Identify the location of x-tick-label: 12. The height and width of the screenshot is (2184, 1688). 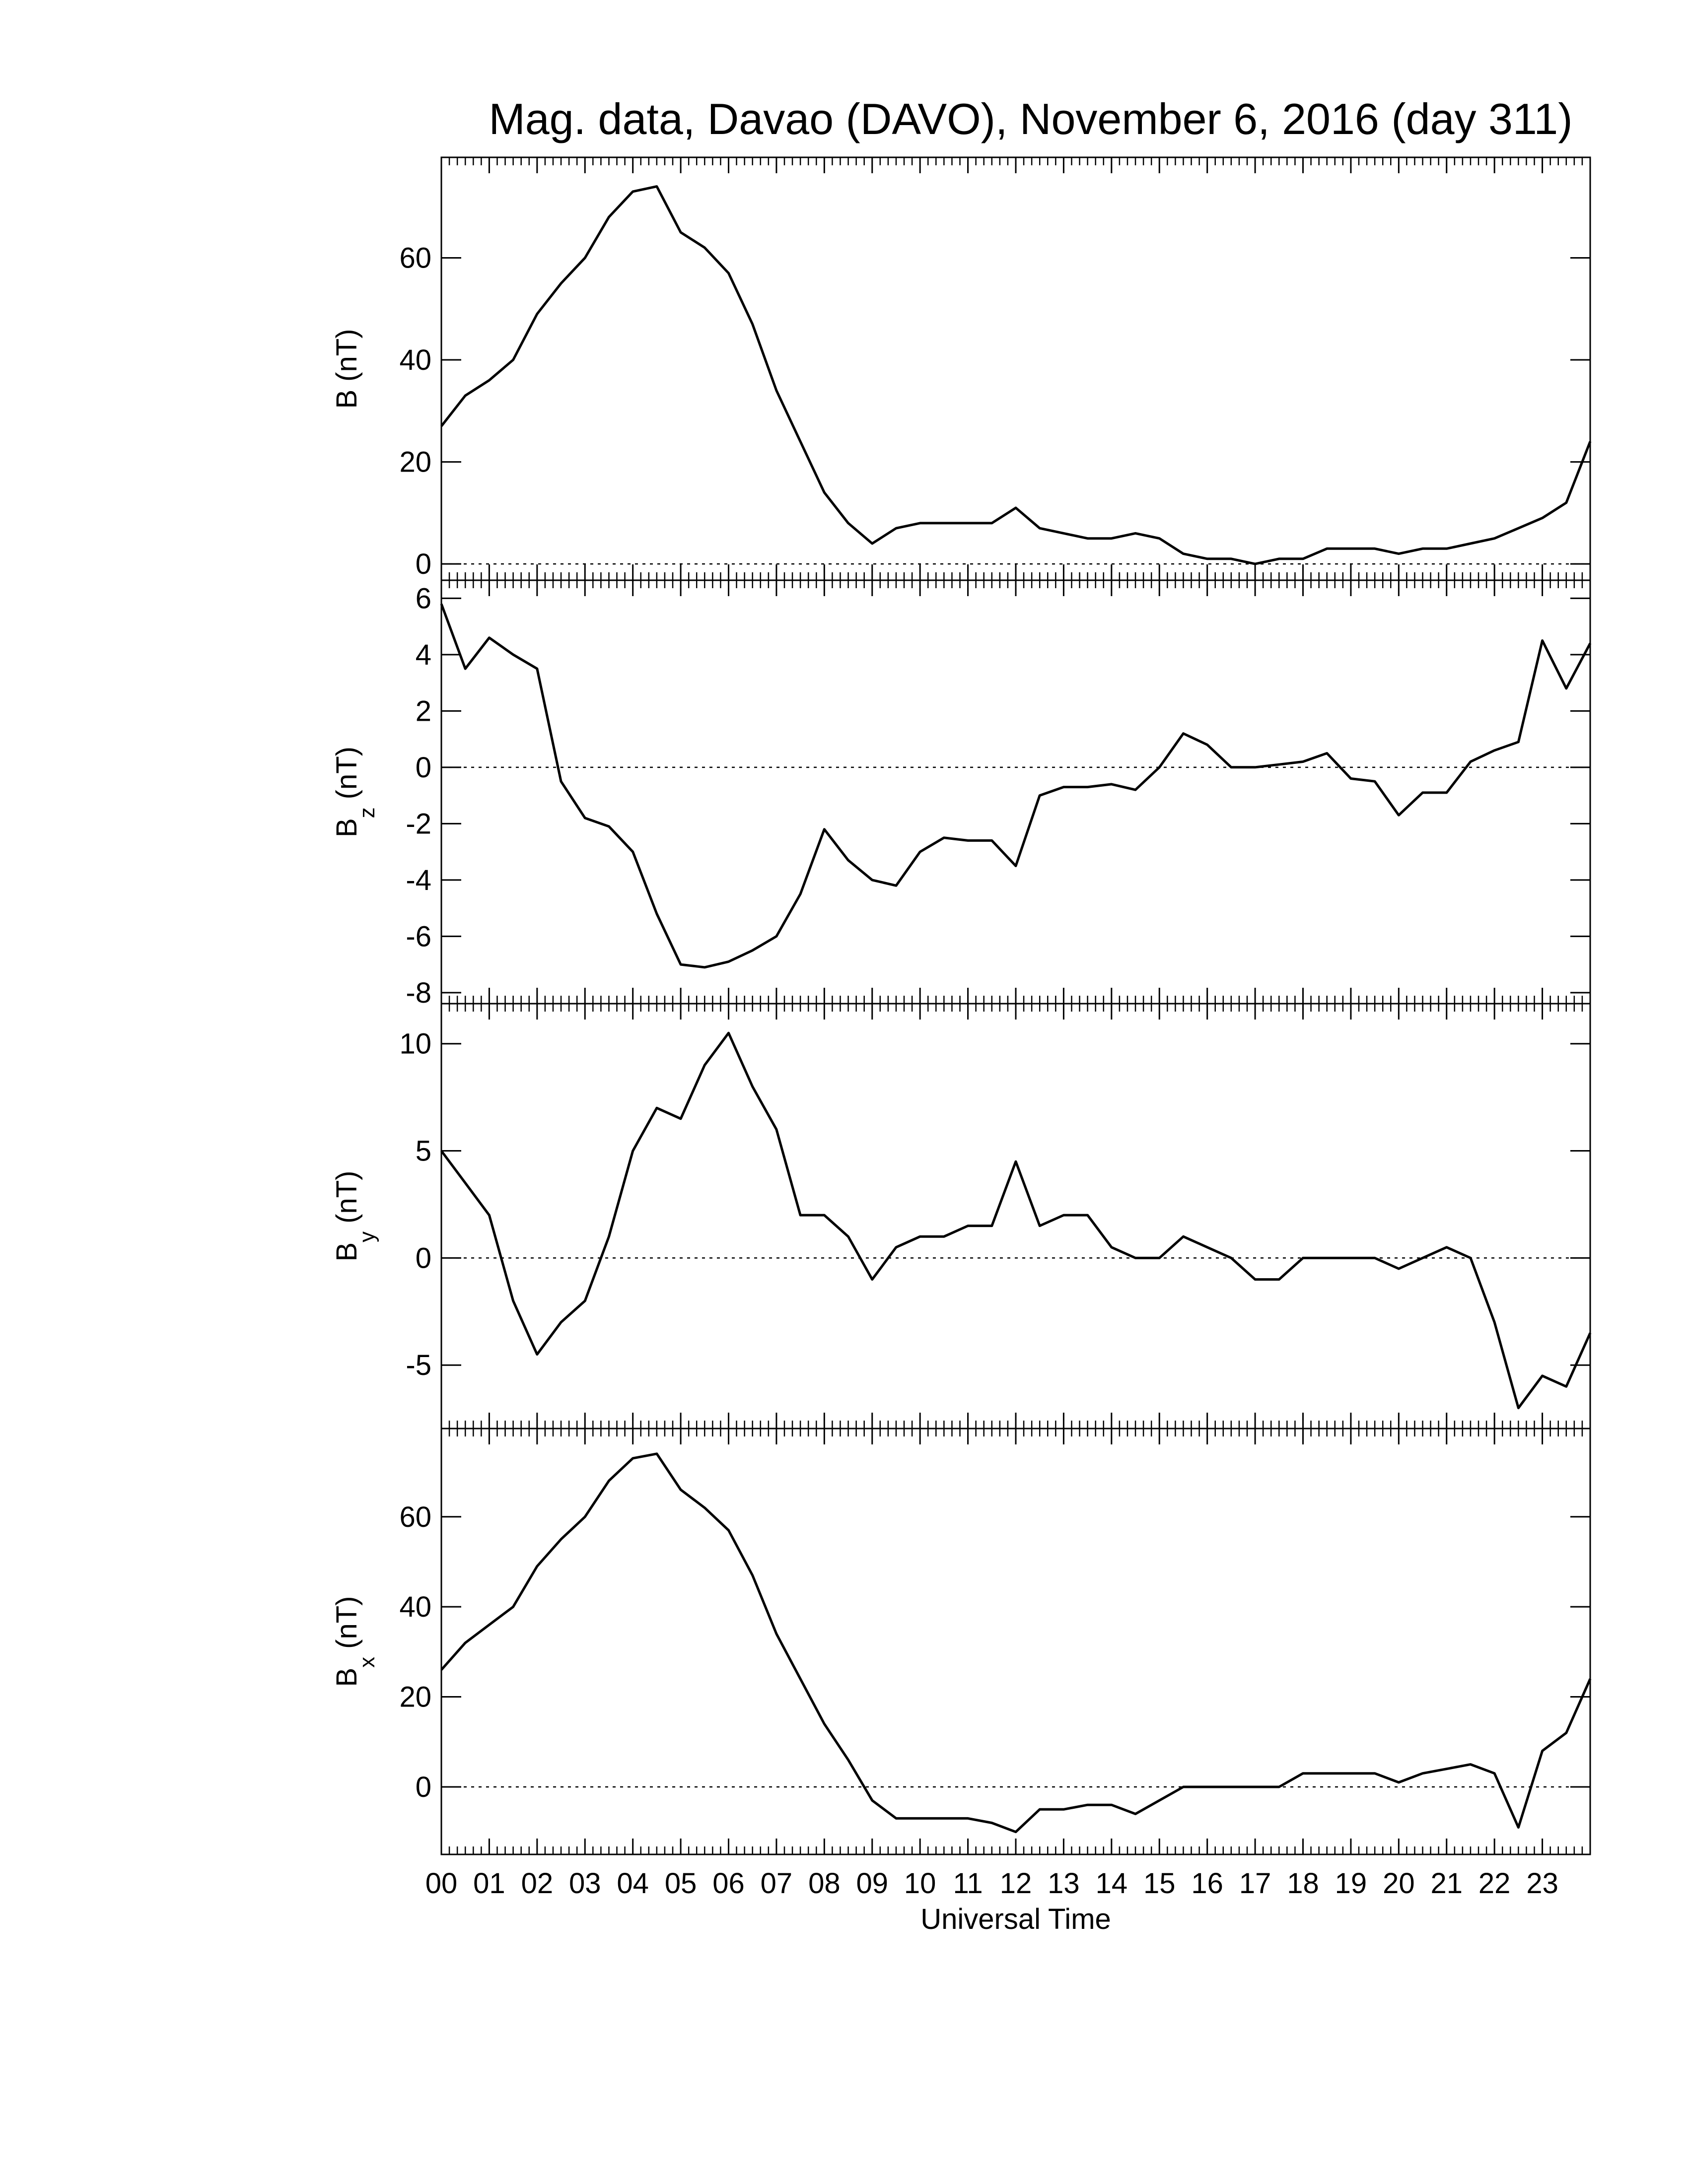
(1016, 1883).